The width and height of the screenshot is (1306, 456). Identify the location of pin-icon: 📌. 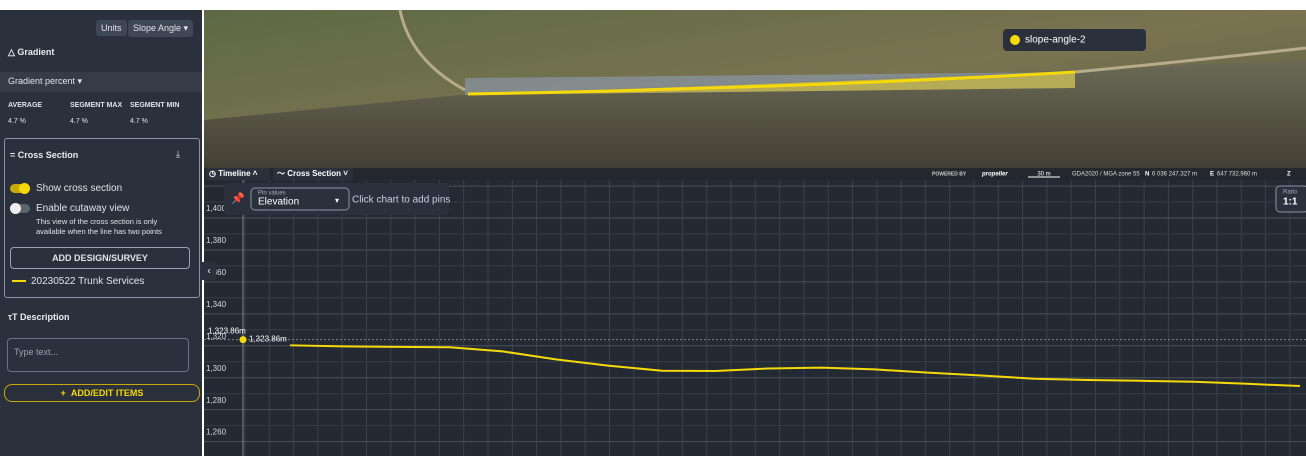
(238, 198).